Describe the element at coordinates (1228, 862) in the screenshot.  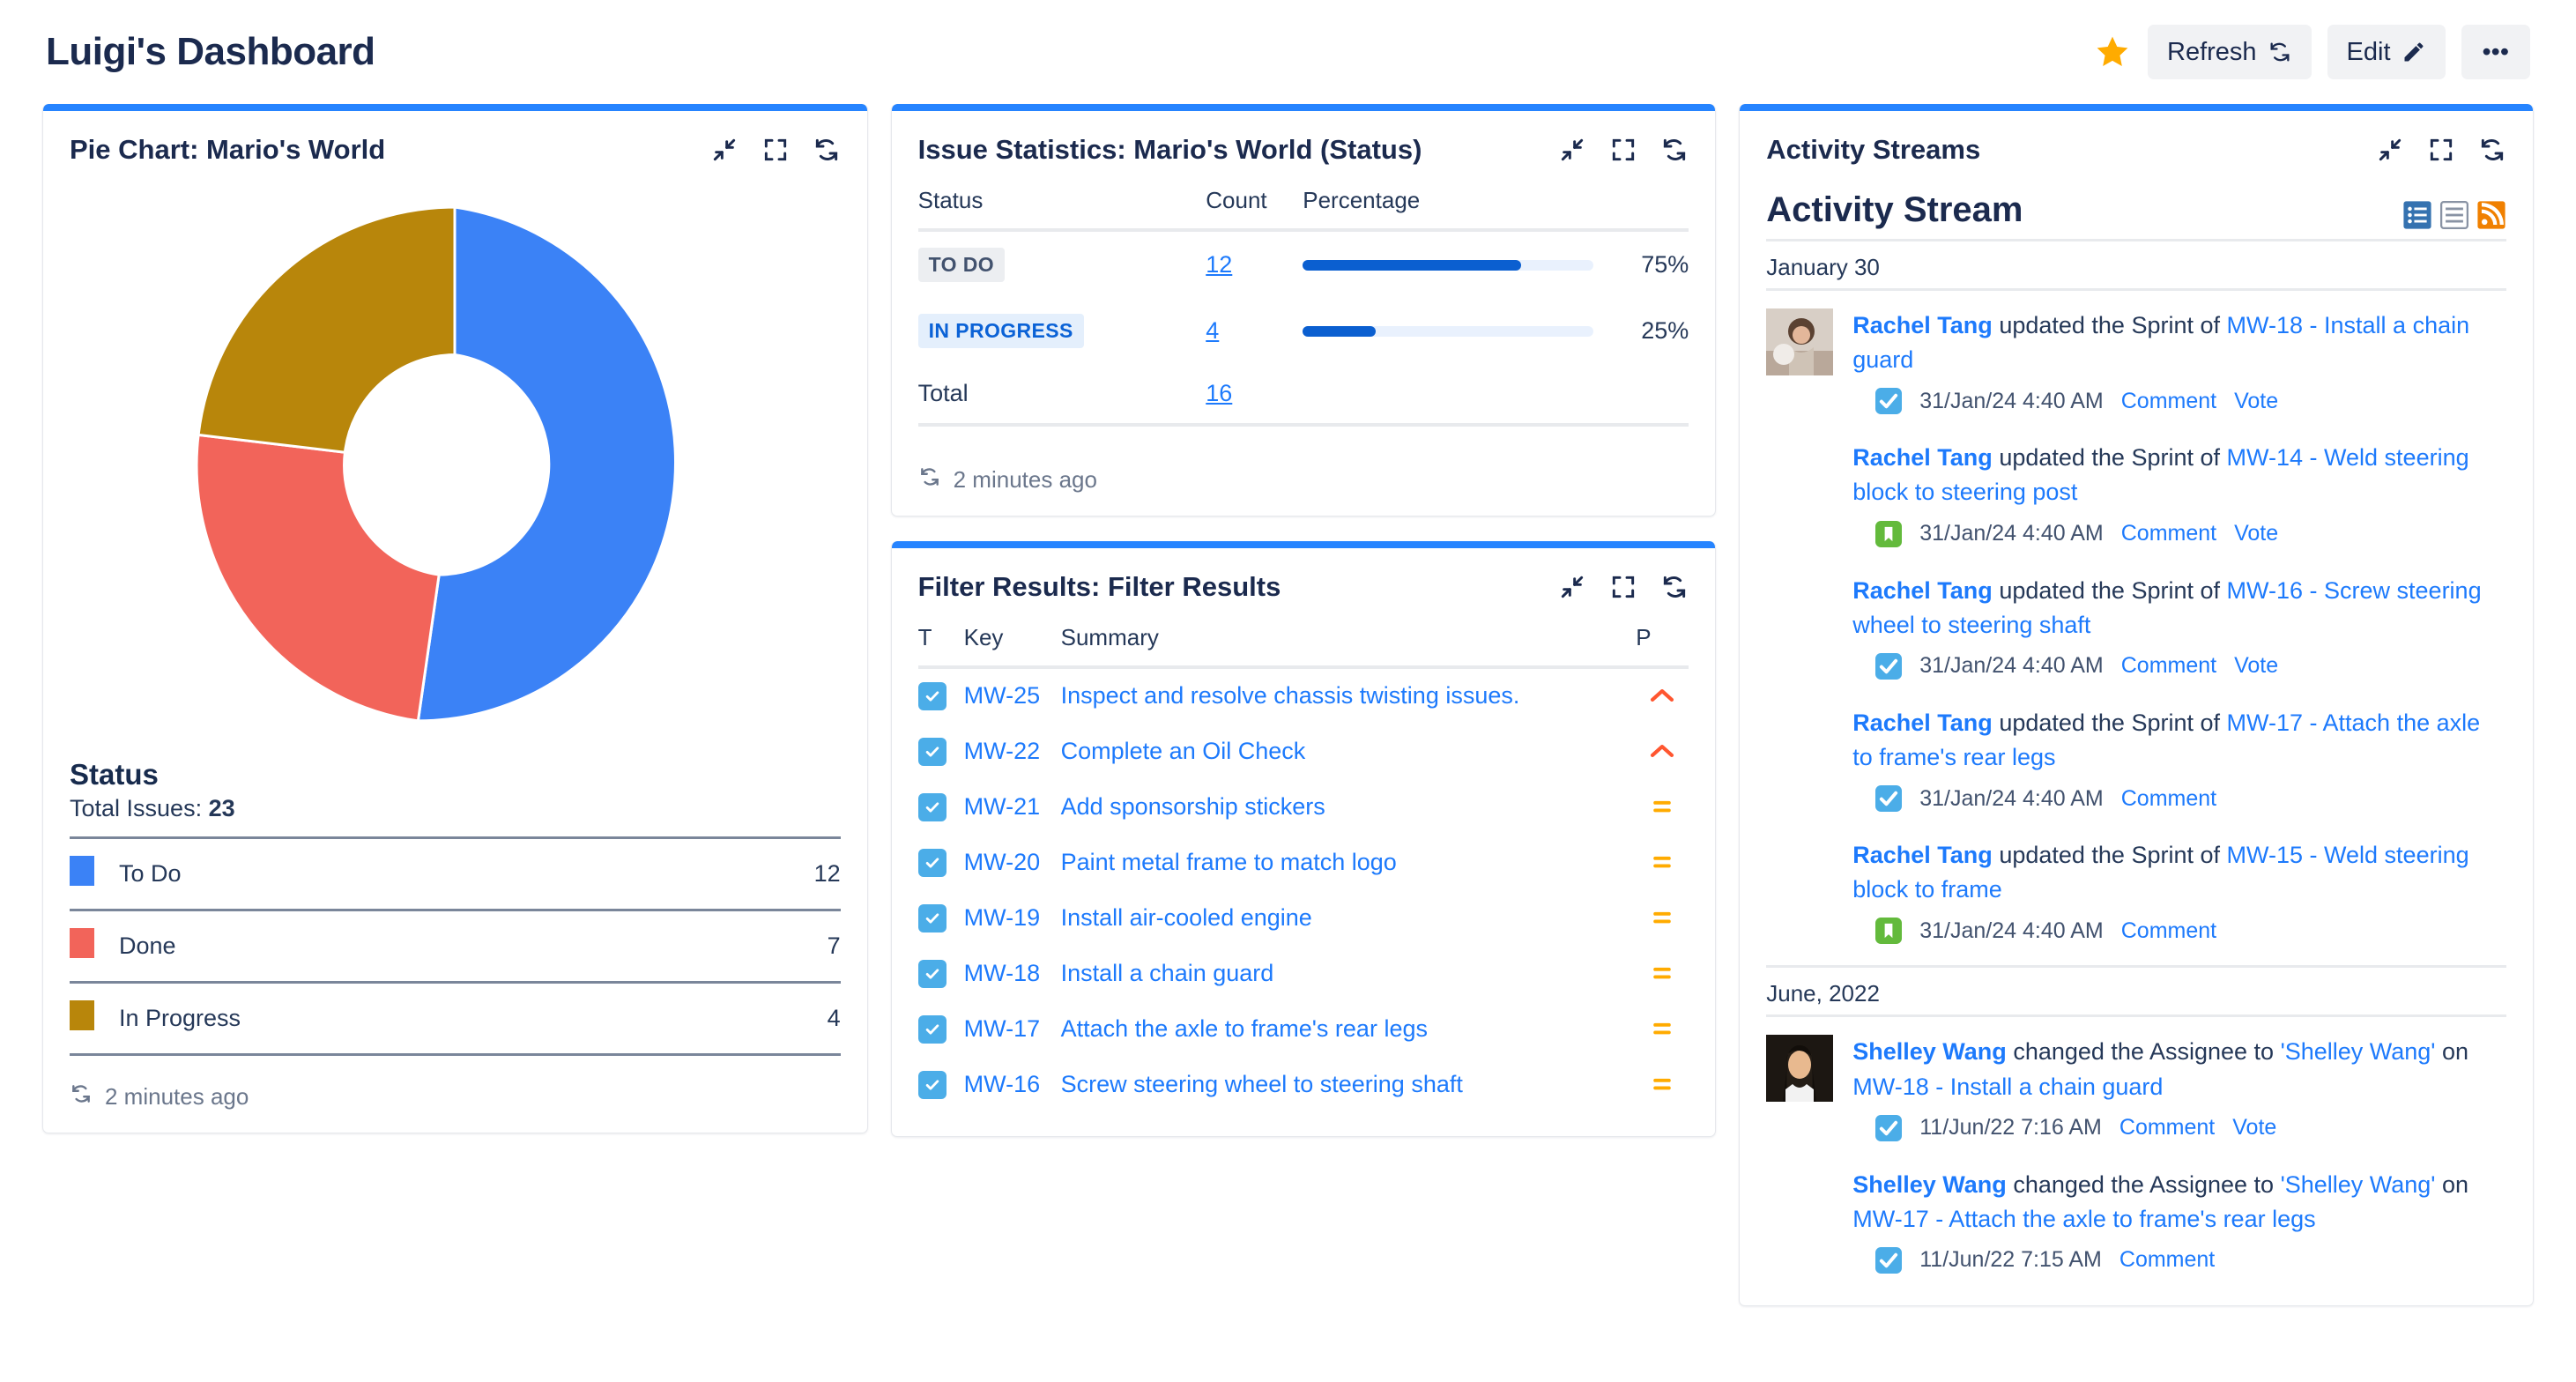
I see `issue-summary-link: Paint metal frame to match logo` at that location.